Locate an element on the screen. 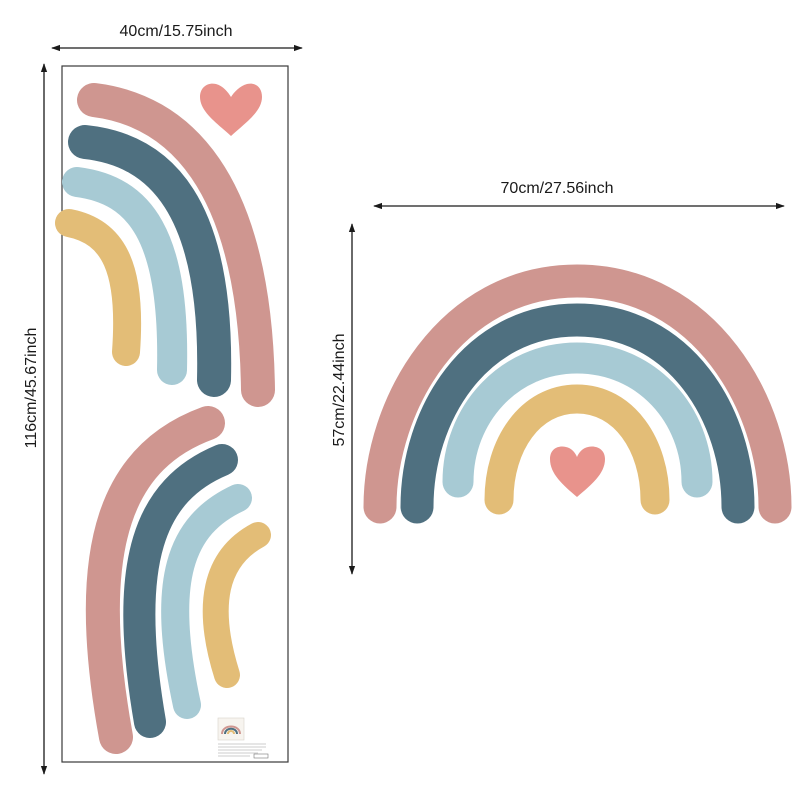  rainbow-width-dimension: 70cm/27.56inch is located at coordinates (579, 195).